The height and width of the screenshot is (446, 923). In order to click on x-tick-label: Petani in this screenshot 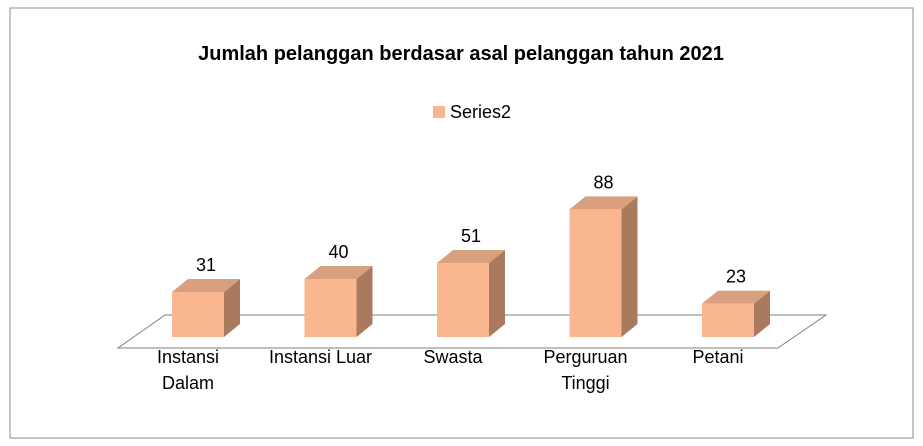, I will do `click(718, 357)`.